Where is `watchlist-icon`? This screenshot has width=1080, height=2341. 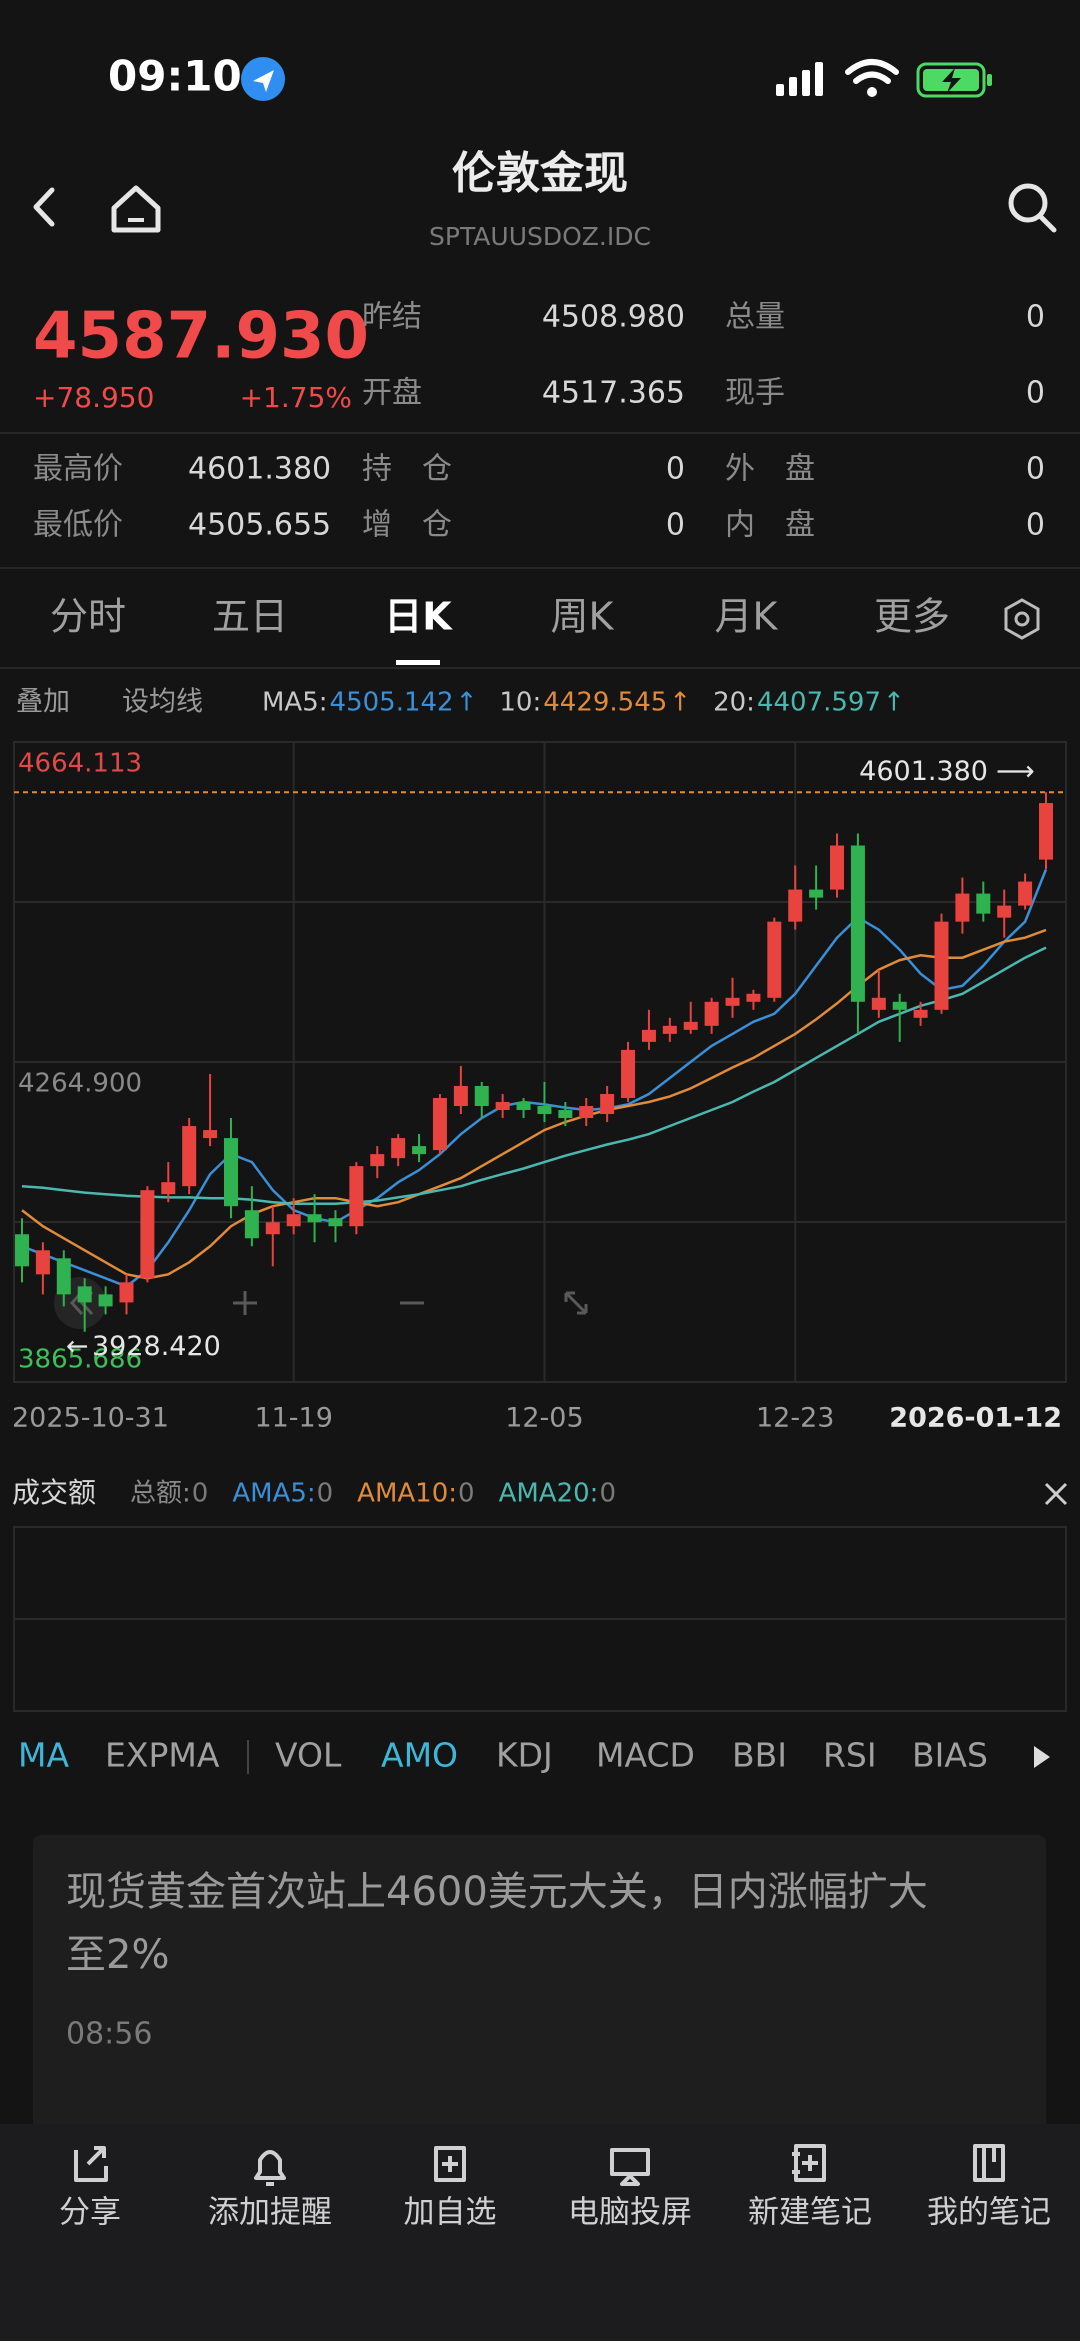 watchlist-icon is located at coordinates (450, 2164).